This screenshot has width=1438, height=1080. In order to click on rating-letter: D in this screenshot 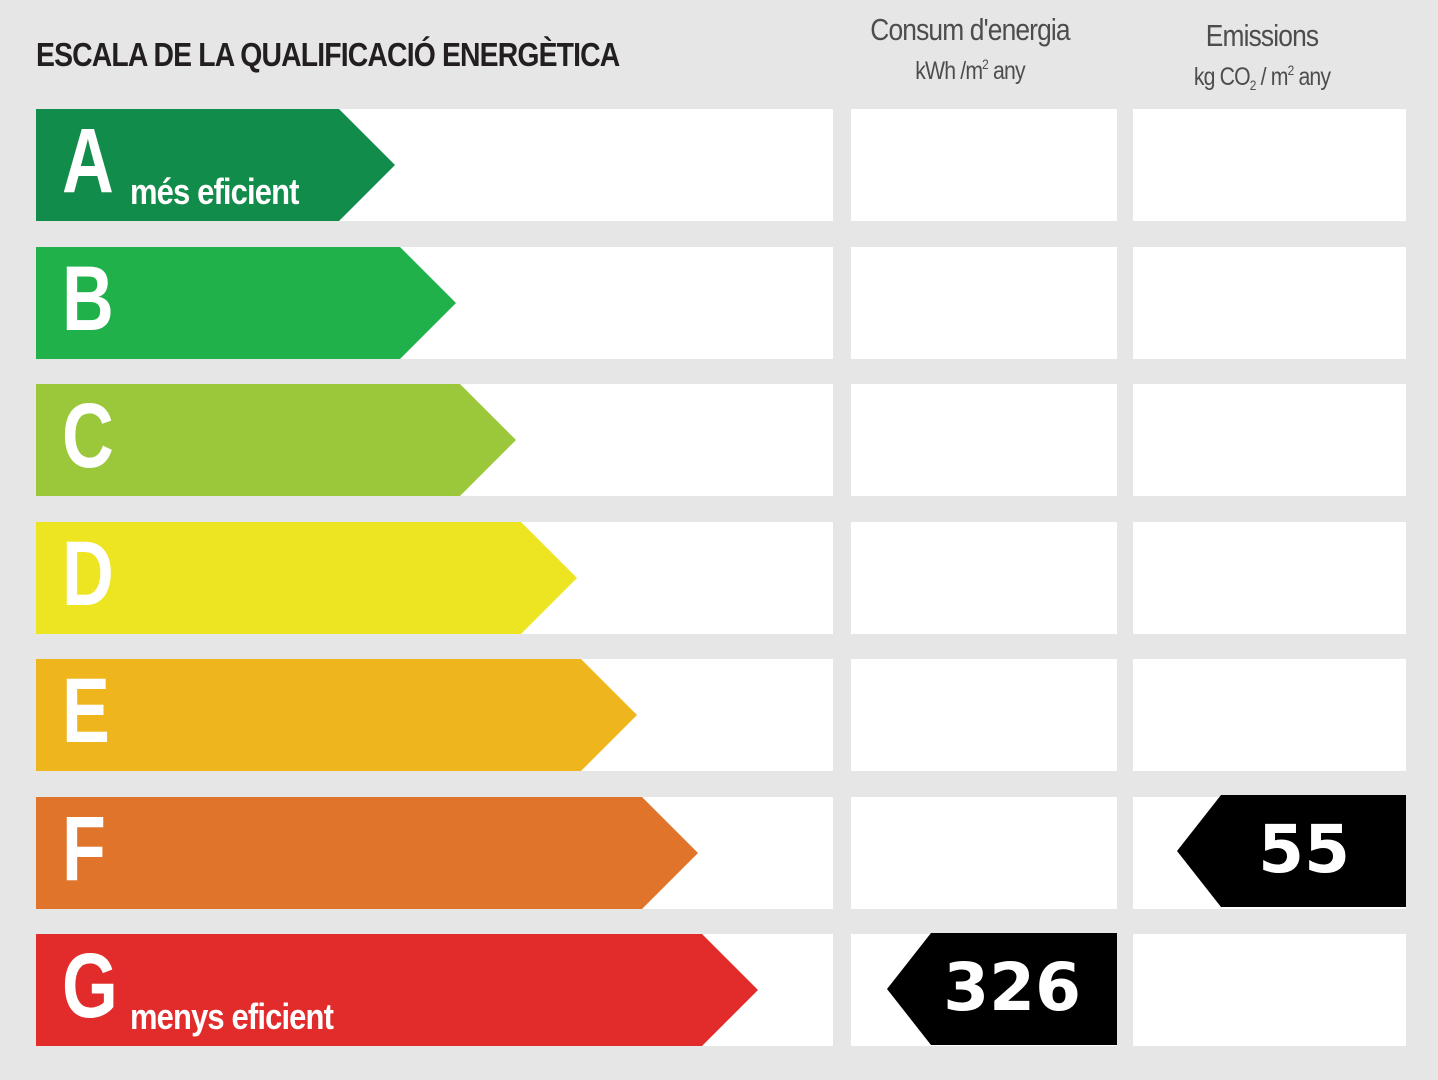, I will do `click(88, 574)`.